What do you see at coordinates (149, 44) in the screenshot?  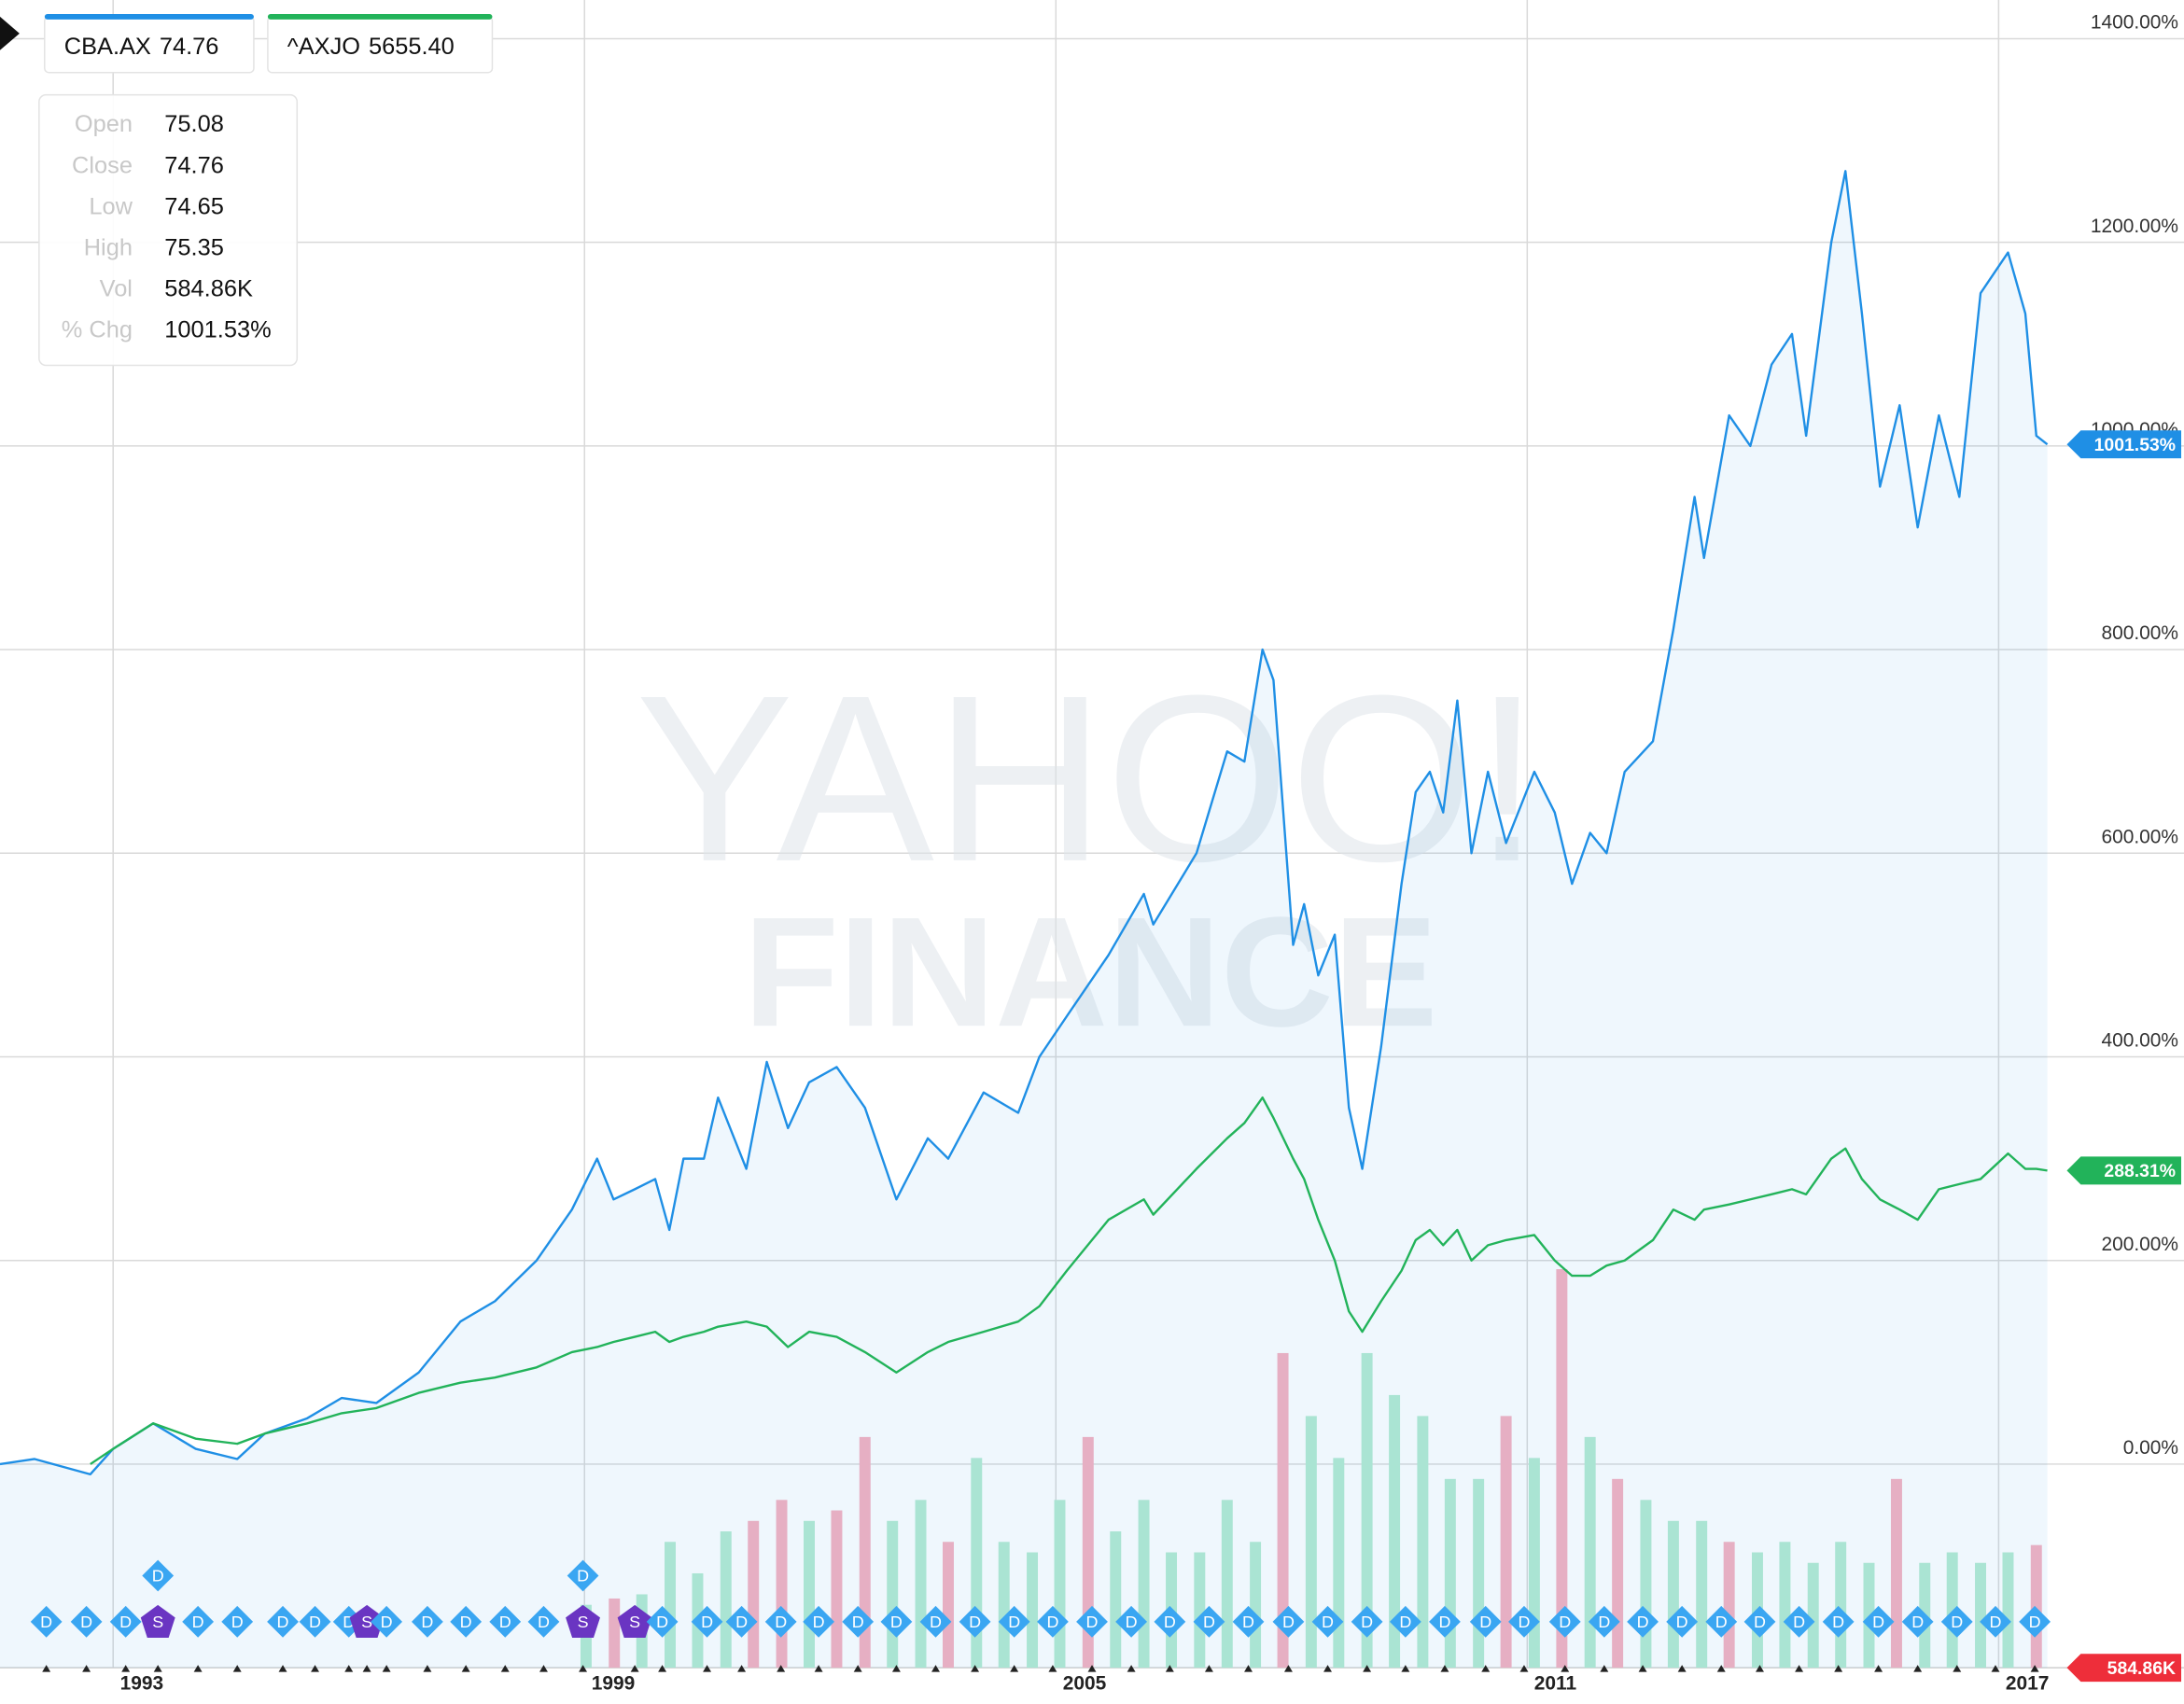 I see `legend-tab: CBA.AX 74.76` at bounding box center [149, 44].